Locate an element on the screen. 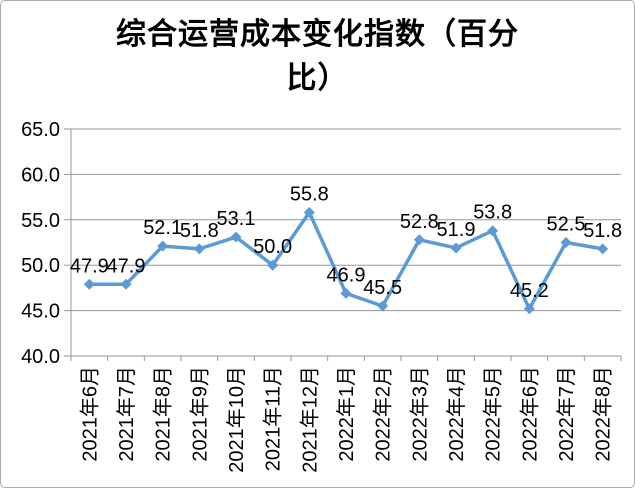 This screenshot has width=635, height=489. data-point-label: 50.0 is located at coordinates (272, 247).